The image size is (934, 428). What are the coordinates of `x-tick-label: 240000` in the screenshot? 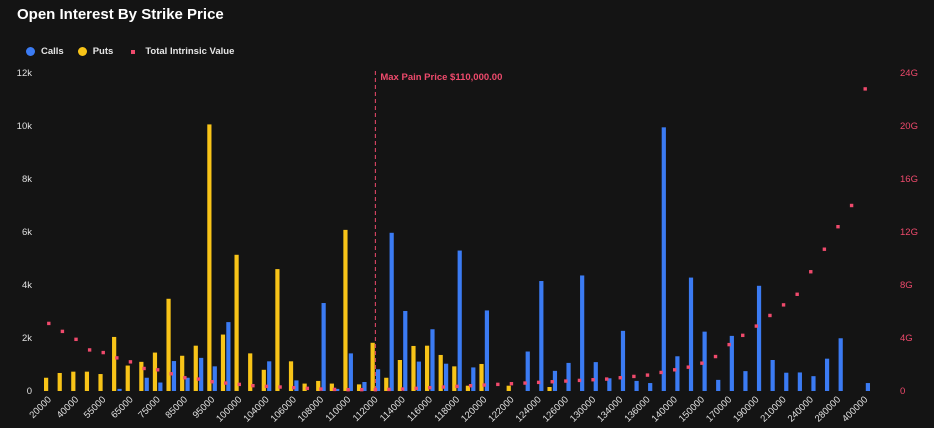 It's located at (801, 409).